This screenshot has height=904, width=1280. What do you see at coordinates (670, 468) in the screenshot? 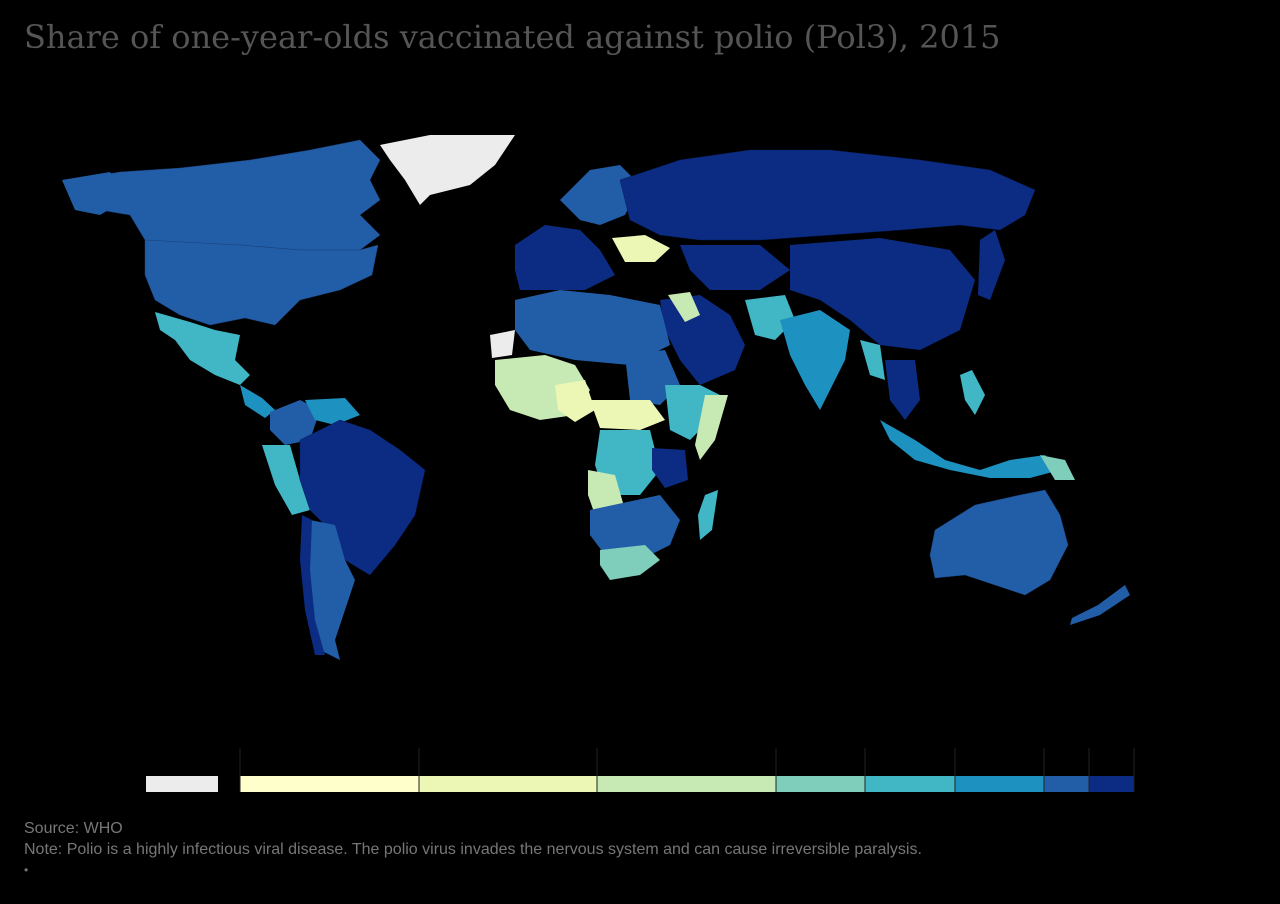
I see `region-tanzania` at bounding box center [670, 468].